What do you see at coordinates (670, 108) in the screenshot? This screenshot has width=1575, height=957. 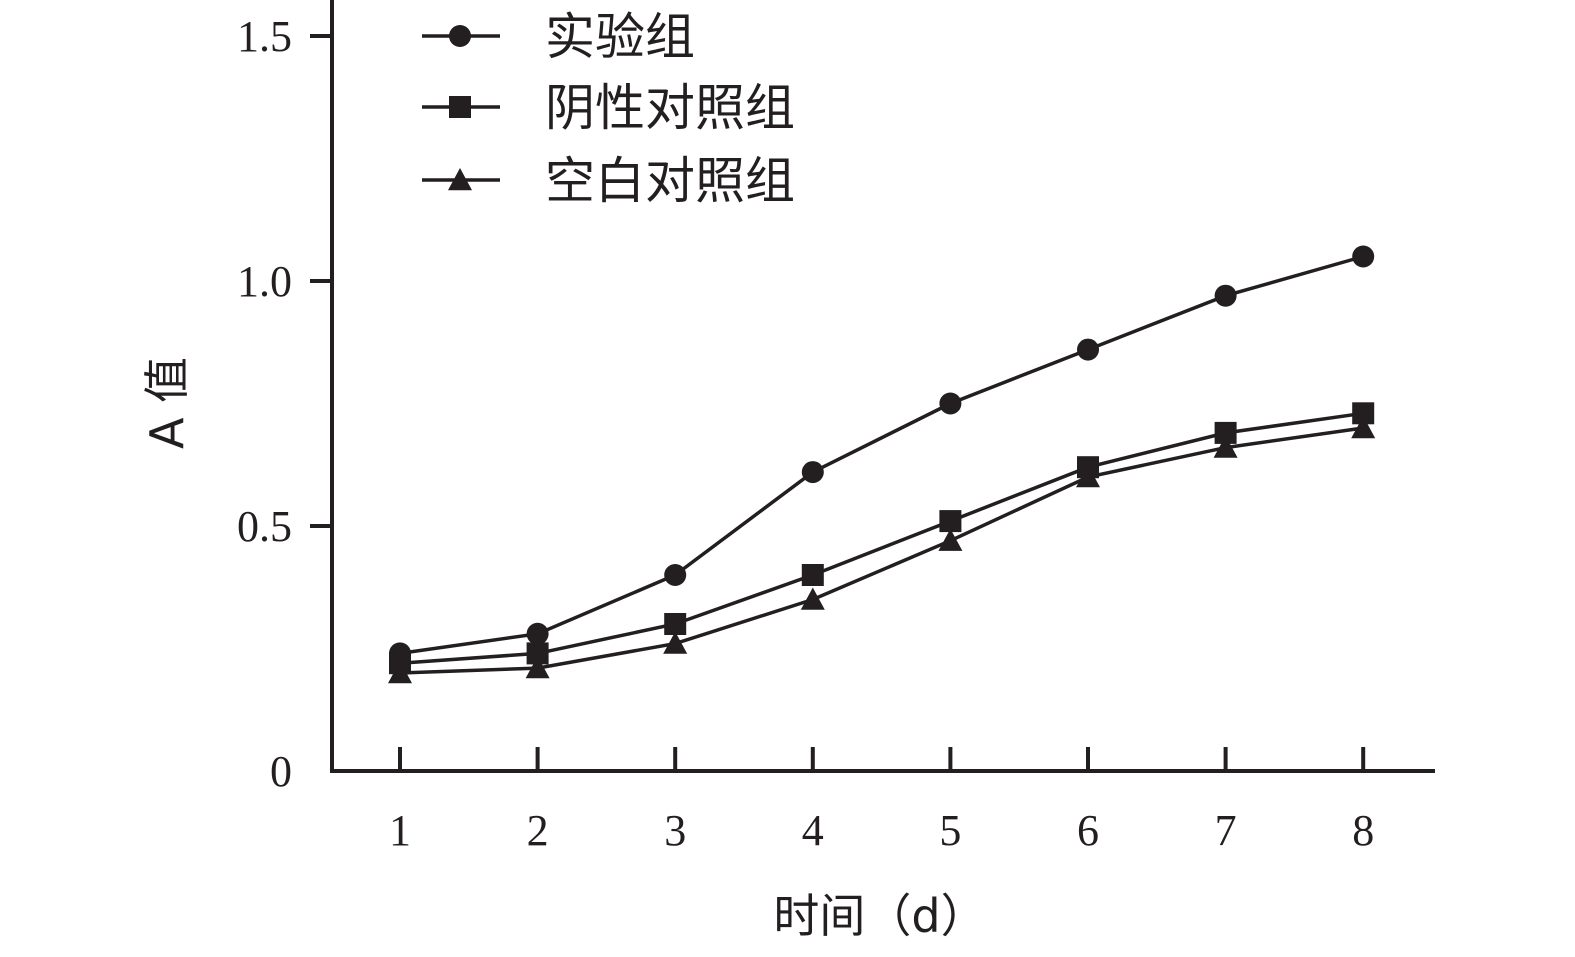 I see `legend-label: 阴性对照组` at bounding box center [670, 108].